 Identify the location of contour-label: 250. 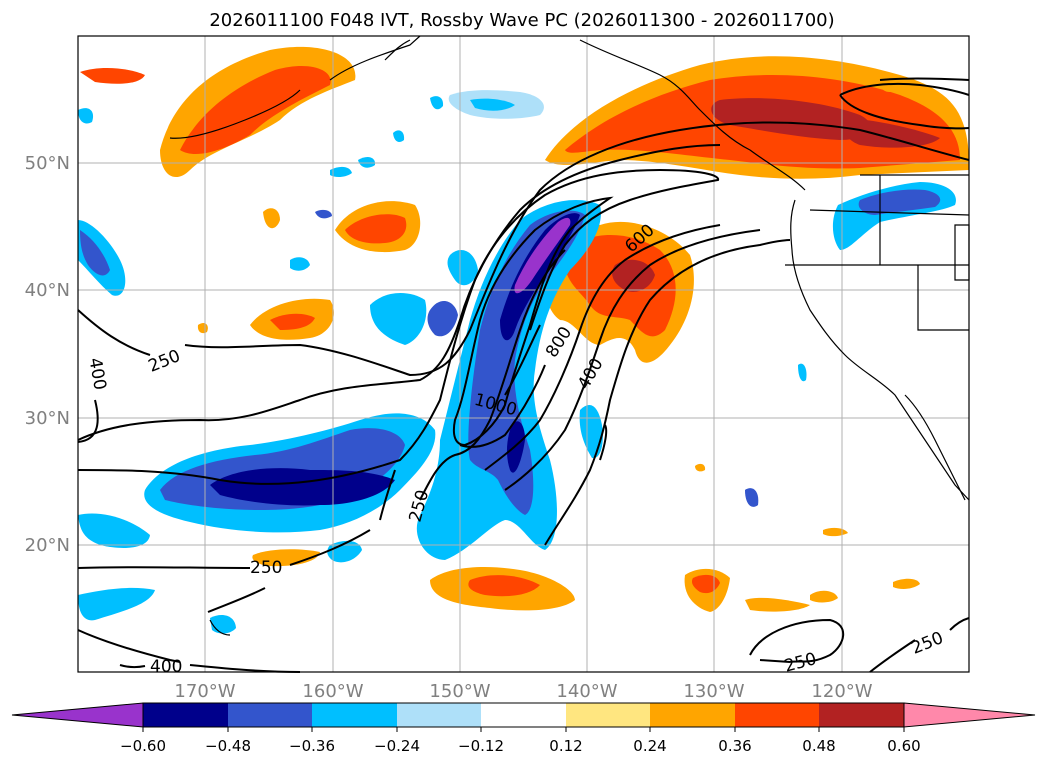
(266, 568).